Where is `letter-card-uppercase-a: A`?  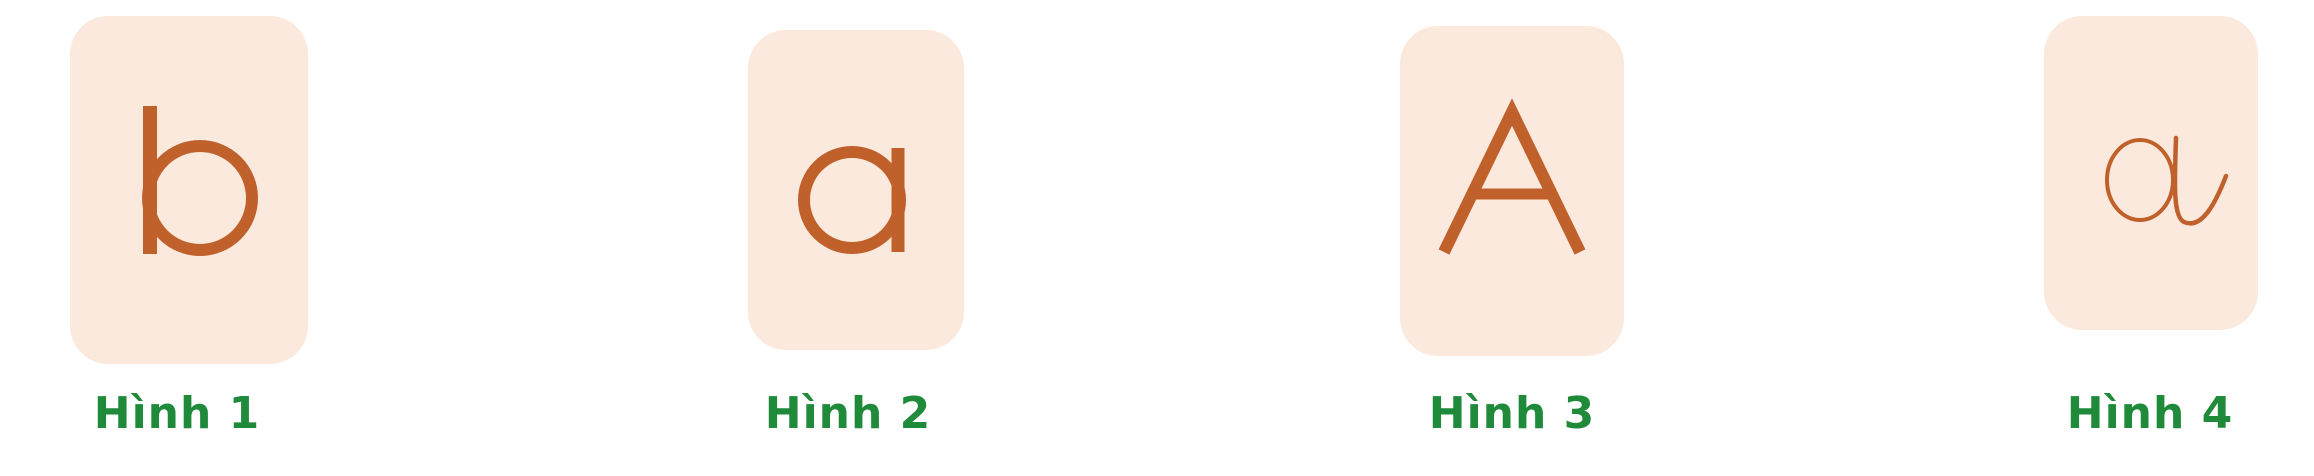
letter-card-uppercase-a: A is located at coordinates (1512, 191).